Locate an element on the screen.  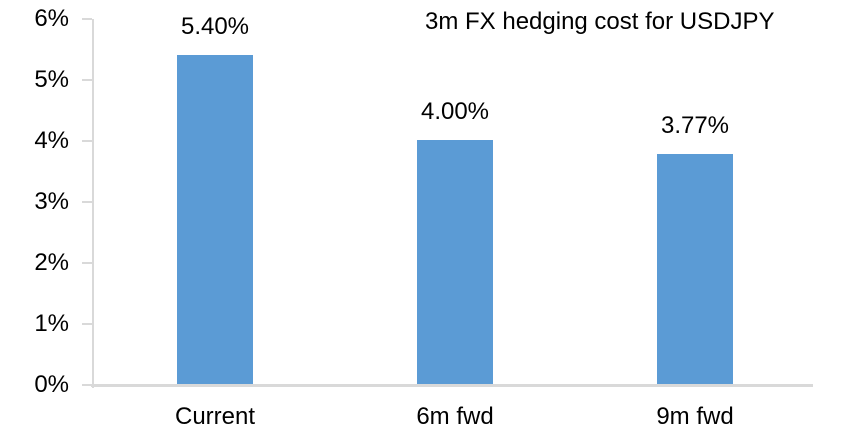
y-tick-label: 6% is located at coordinates (51, 18).